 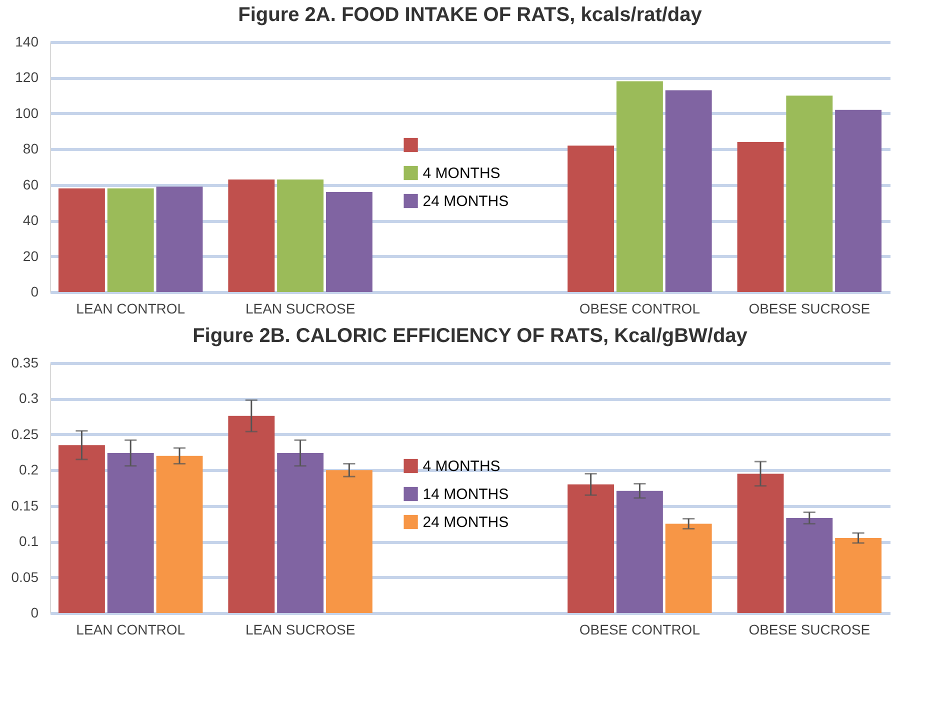 What do you see at coordinates (25, 576) in the screenshot?
I see `y-tick-label: 0.05` at bounding box center [25, 576].